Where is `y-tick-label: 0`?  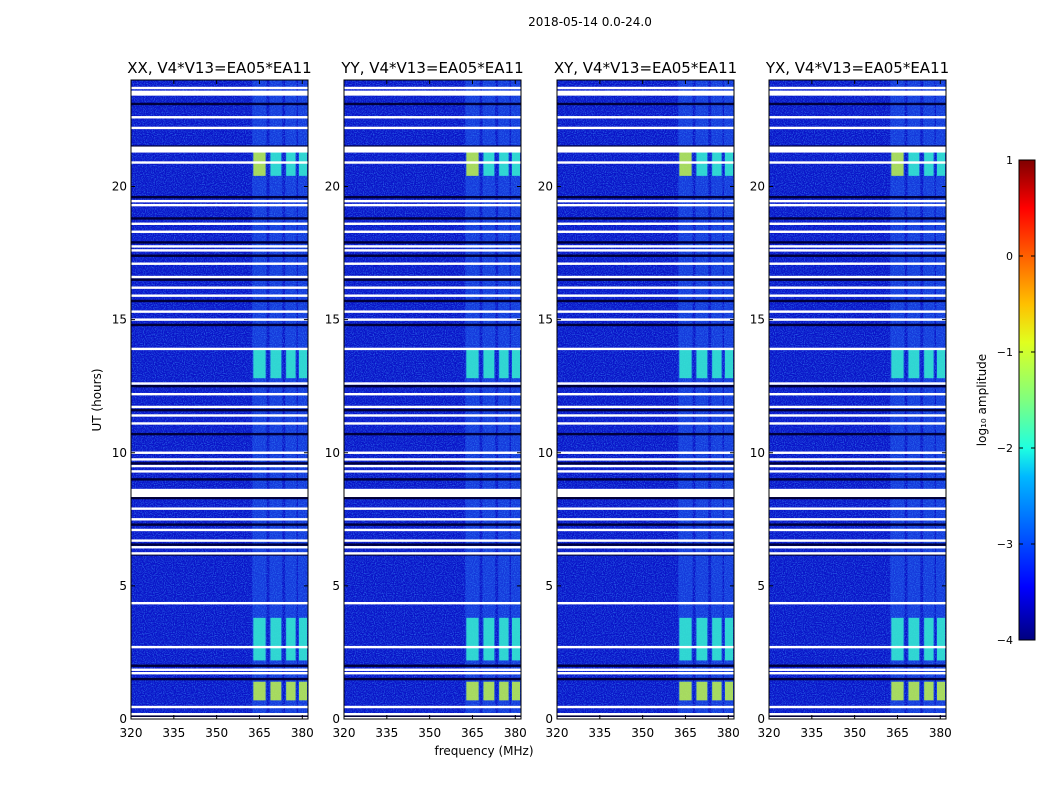
y-tick-label: 0 is located at coordinates (123, 719).